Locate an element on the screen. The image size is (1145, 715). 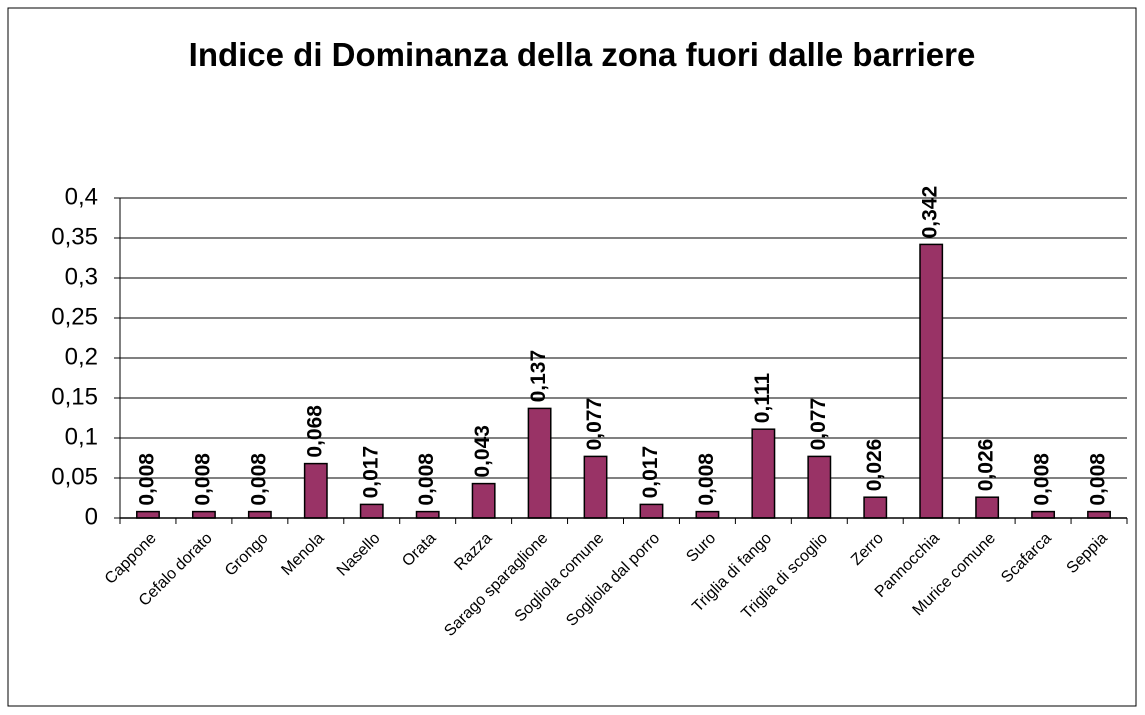
value-label: 0,111 is located at coordinates (762, 398).